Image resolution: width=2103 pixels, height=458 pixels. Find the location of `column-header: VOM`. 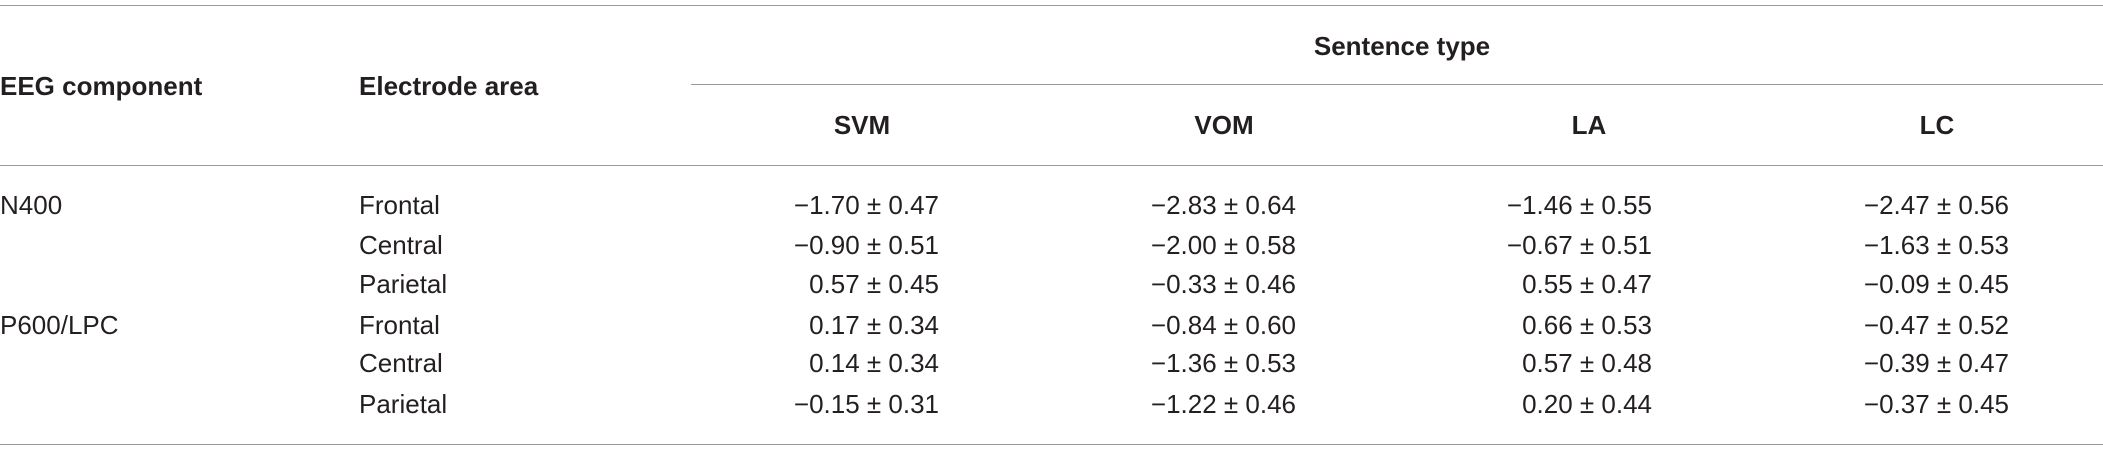

column-header: VOM is located at coordinates (1224, 125).